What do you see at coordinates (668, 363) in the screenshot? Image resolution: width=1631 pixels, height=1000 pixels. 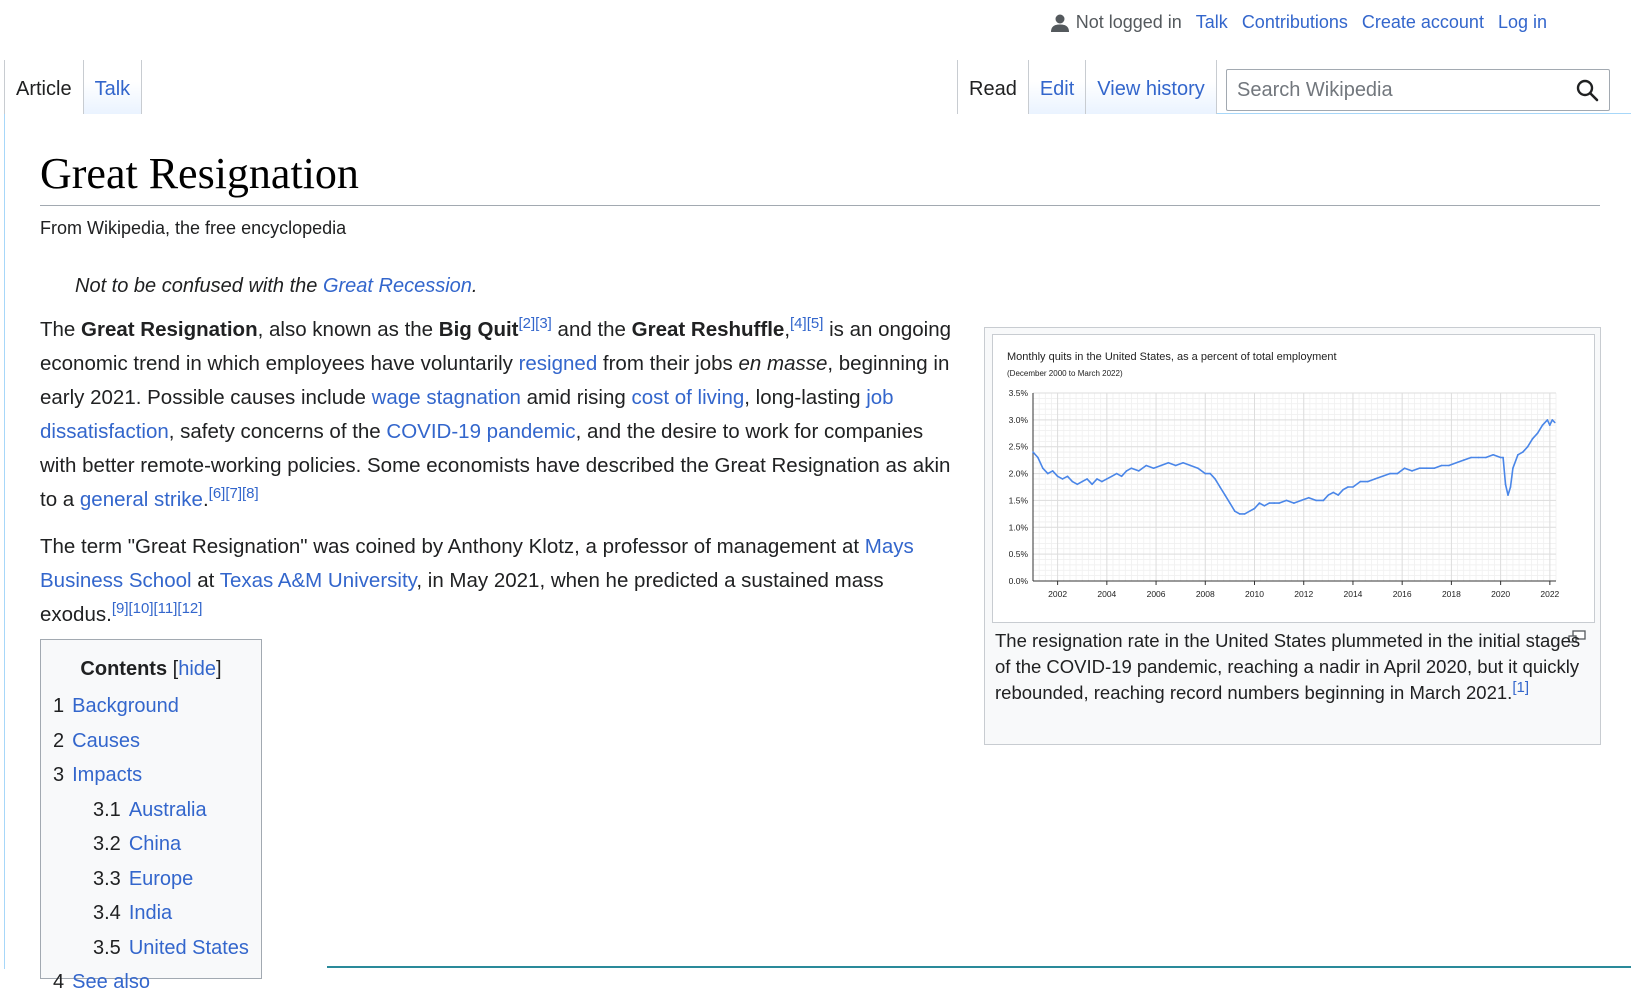 I see `text-run: from their jobs` at bounding box center [668, 363].